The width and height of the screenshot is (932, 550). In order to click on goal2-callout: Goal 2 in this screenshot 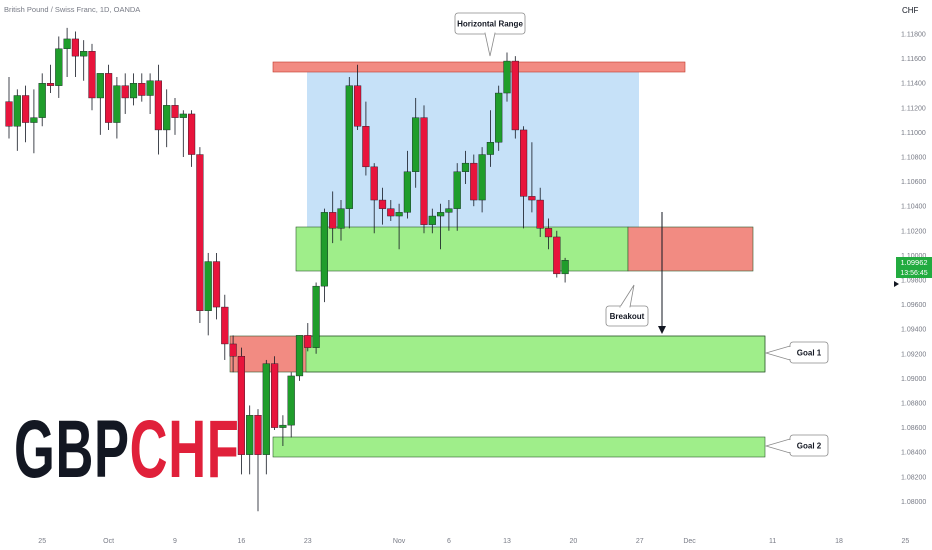, I will do `click(796, 445)`.